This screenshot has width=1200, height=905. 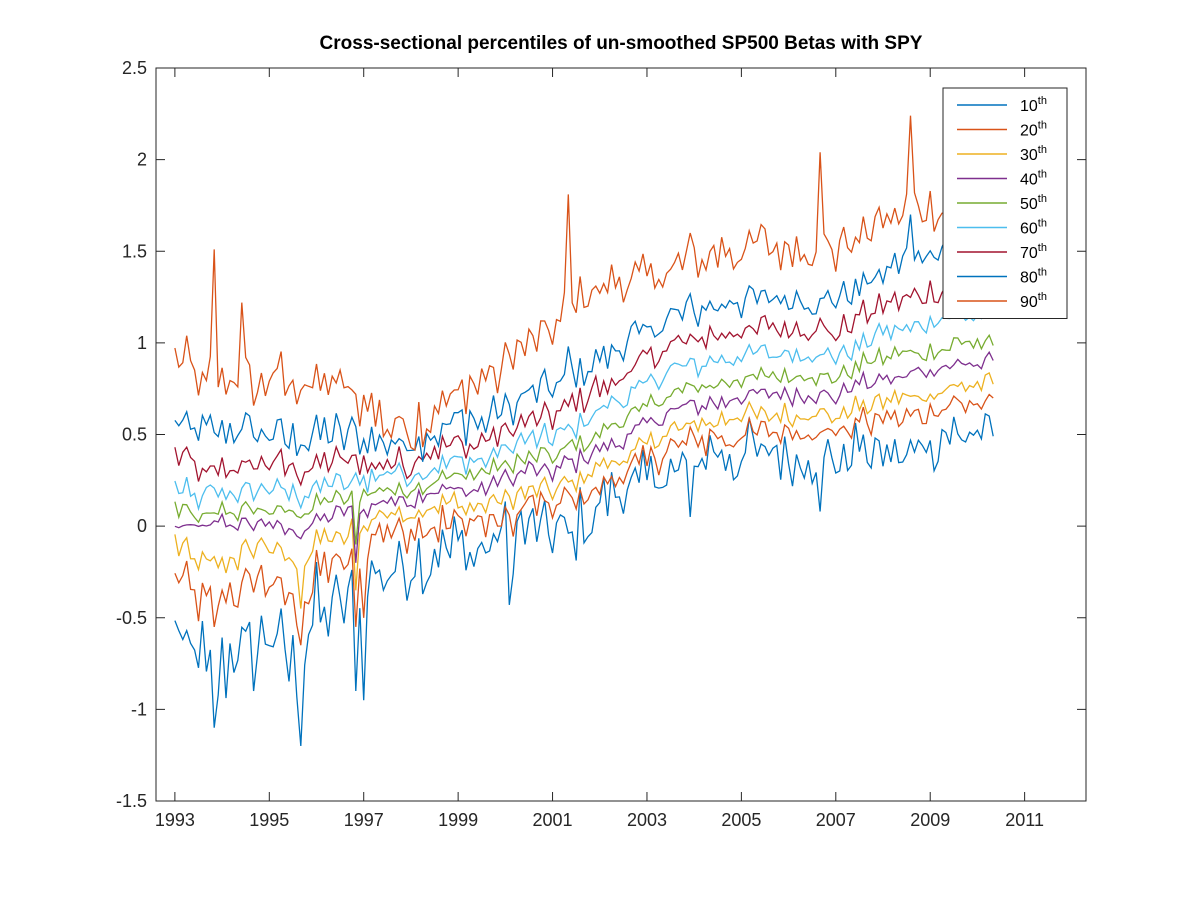 I want to click on y-tick-label: -1.5, so click(x=131, y=801).